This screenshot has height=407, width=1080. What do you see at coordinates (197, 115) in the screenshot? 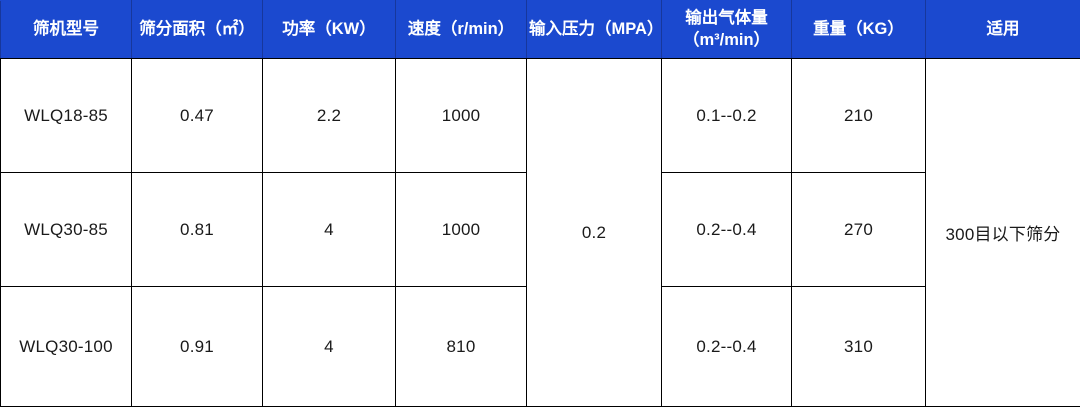
I see `cell-screening-area: 0.47` at bounding box center [197, 115].